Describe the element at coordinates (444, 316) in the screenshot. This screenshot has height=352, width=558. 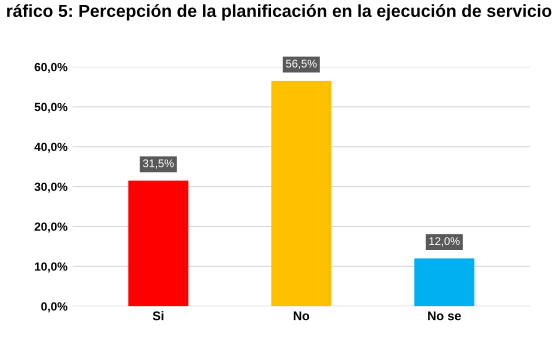
I see `x-tick-label: No se` at that location.